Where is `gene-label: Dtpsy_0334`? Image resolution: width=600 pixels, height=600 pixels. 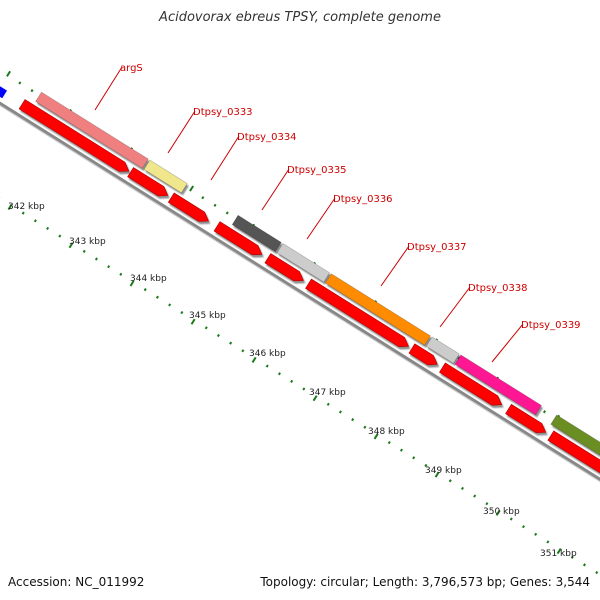
gene-label: Dtpsy_0334 is located at coordinates (267, 137).